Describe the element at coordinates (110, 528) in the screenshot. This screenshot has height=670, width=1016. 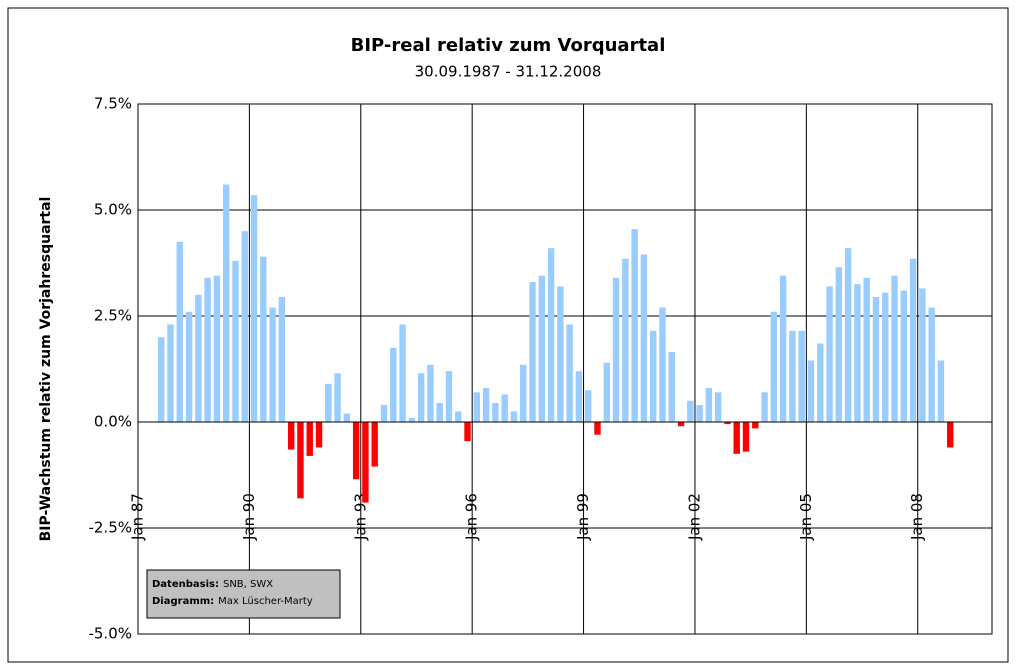
I see `y-tick-label: -2.5%` at that location.